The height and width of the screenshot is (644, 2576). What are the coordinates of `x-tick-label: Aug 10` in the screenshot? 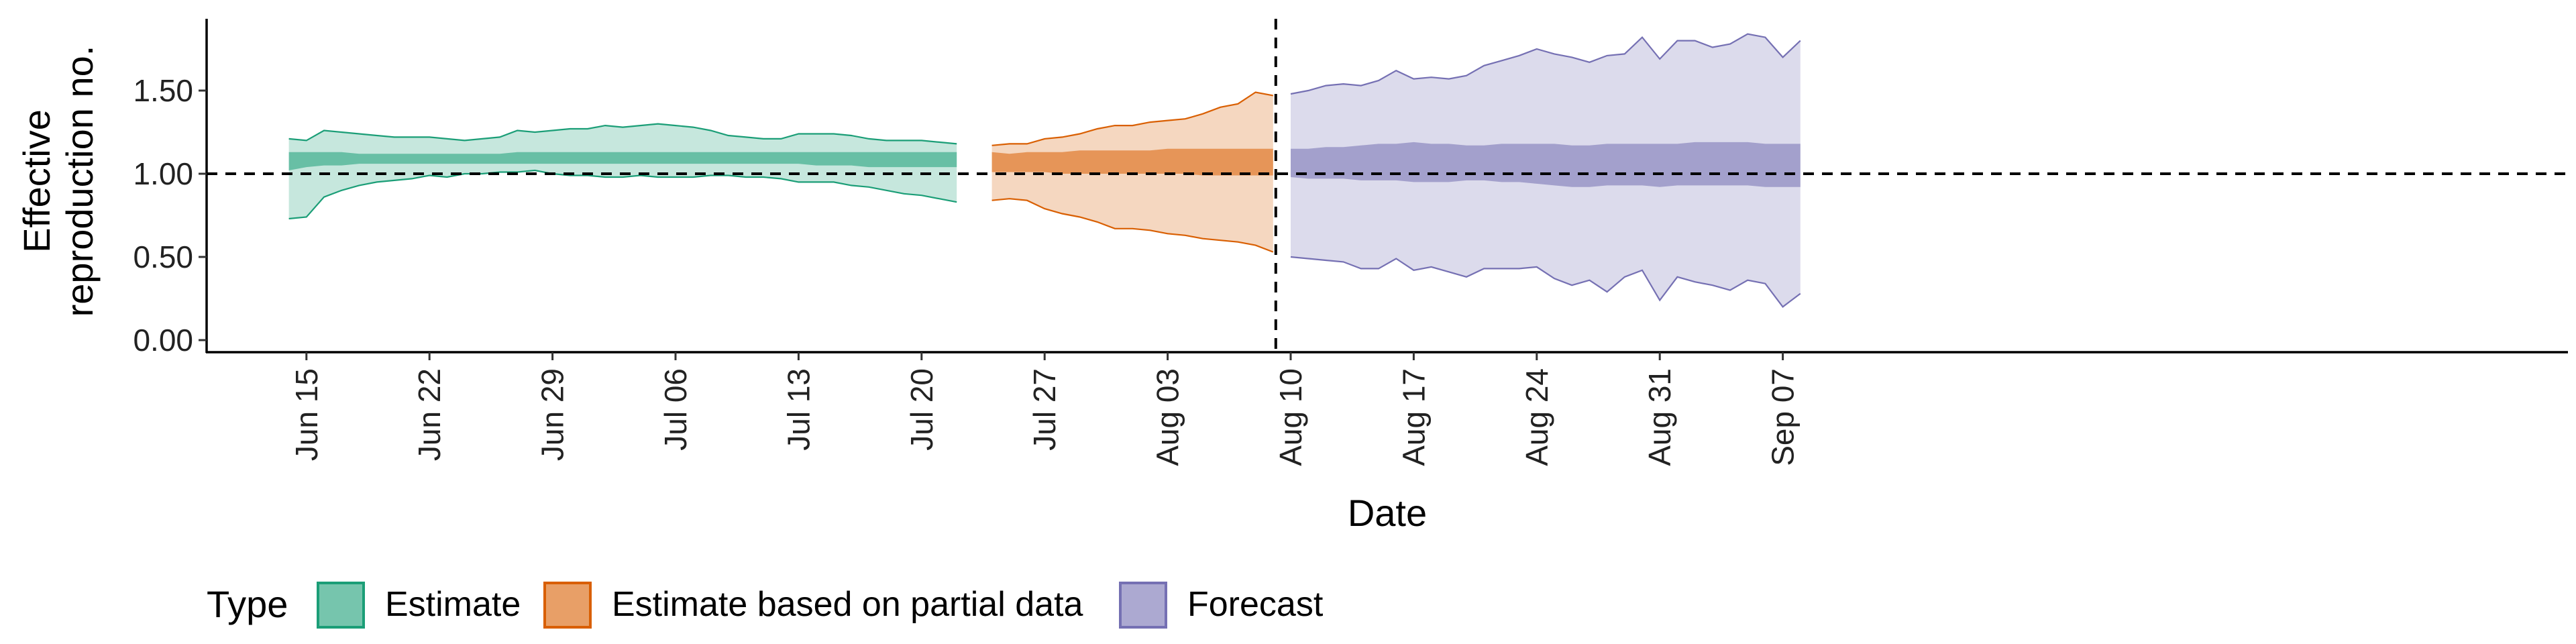 It's located at (1290, 417).